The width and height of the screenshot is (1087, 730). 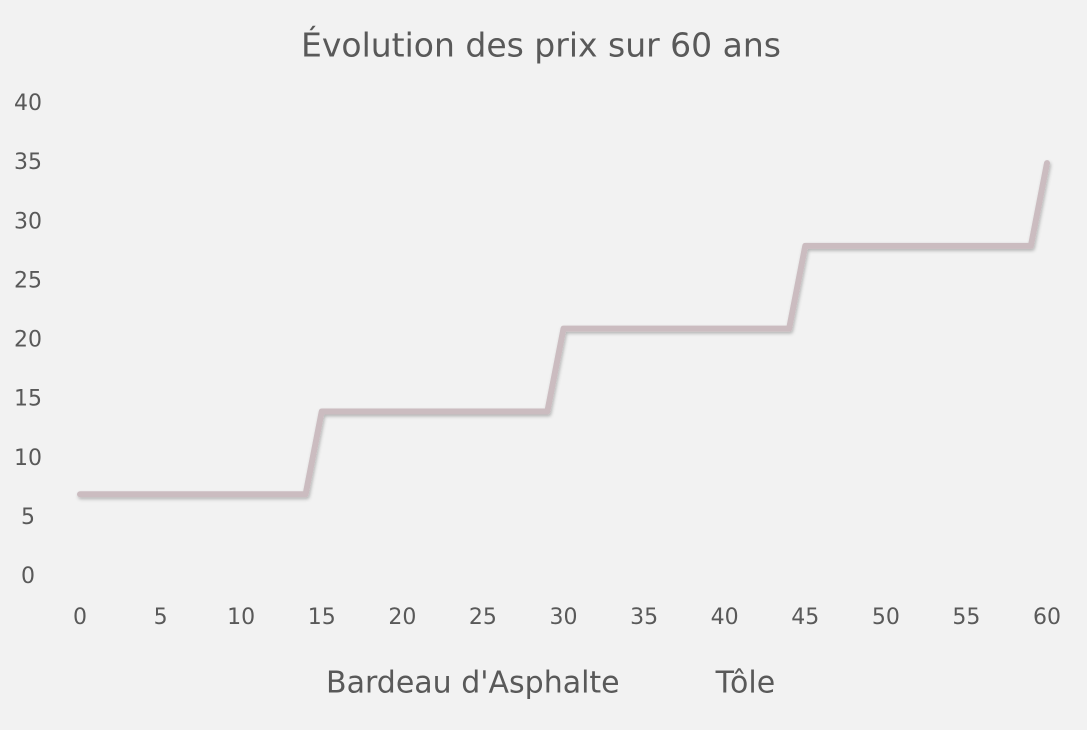 What do you see at coordinates (161, 617) in the screenshot?
I see `x-tick-label: 5` at bounding box center [161, 617].